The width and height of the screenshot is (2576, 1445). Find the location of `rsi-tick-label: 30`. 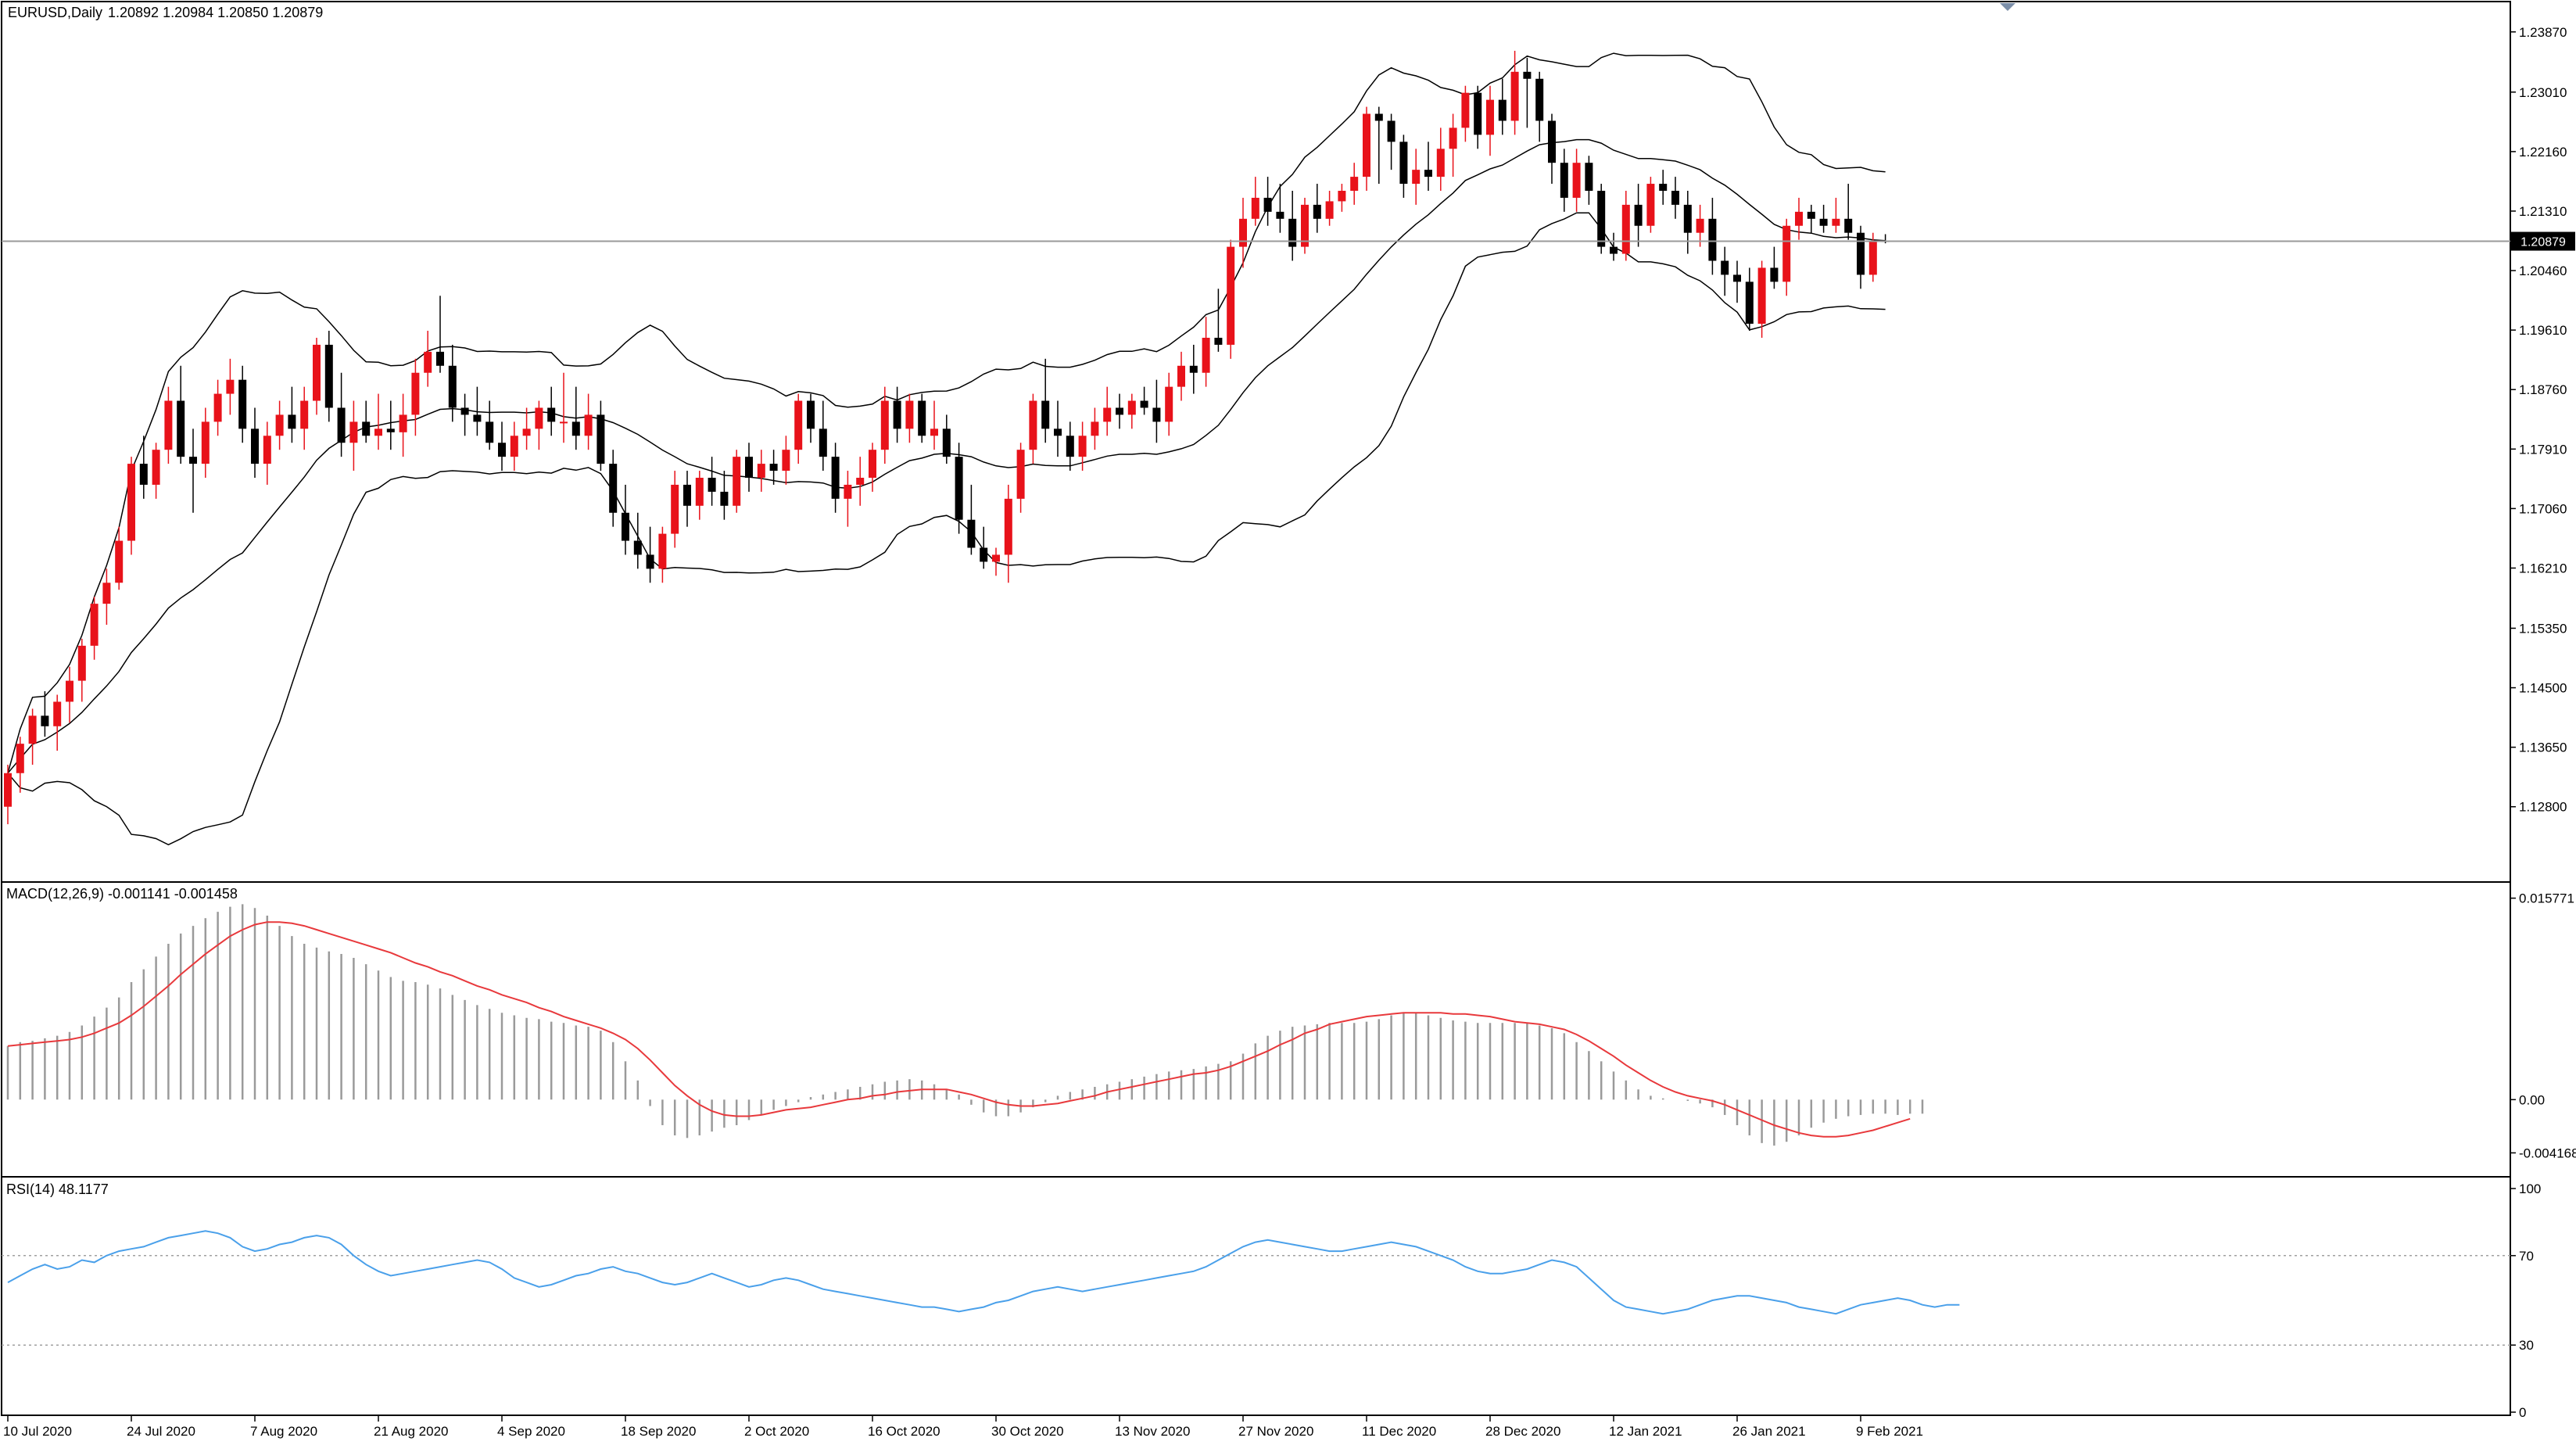

rsi-tick-label: 30 is located at coordinates (2526, 1345).